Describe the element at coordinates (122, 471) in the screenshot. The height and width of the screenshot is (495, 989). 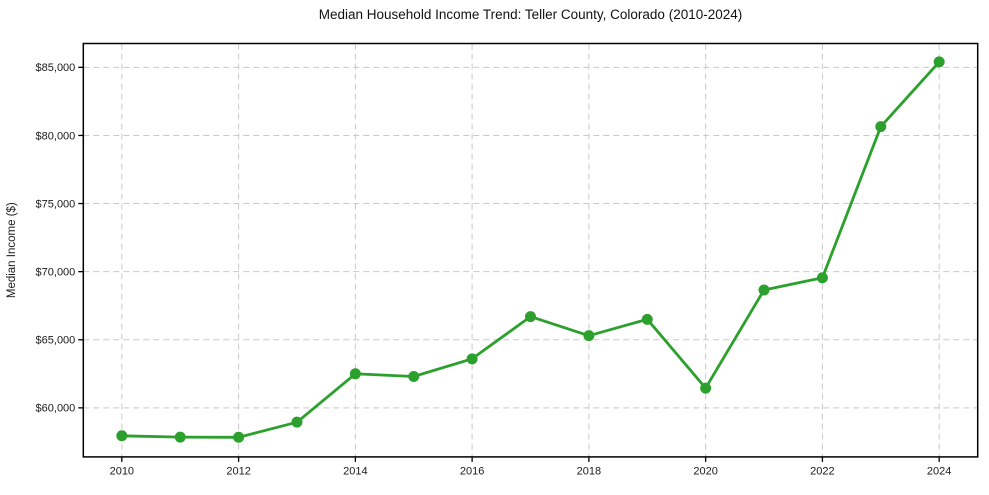
I see `x-tick-label-2010: 2010` at that location.